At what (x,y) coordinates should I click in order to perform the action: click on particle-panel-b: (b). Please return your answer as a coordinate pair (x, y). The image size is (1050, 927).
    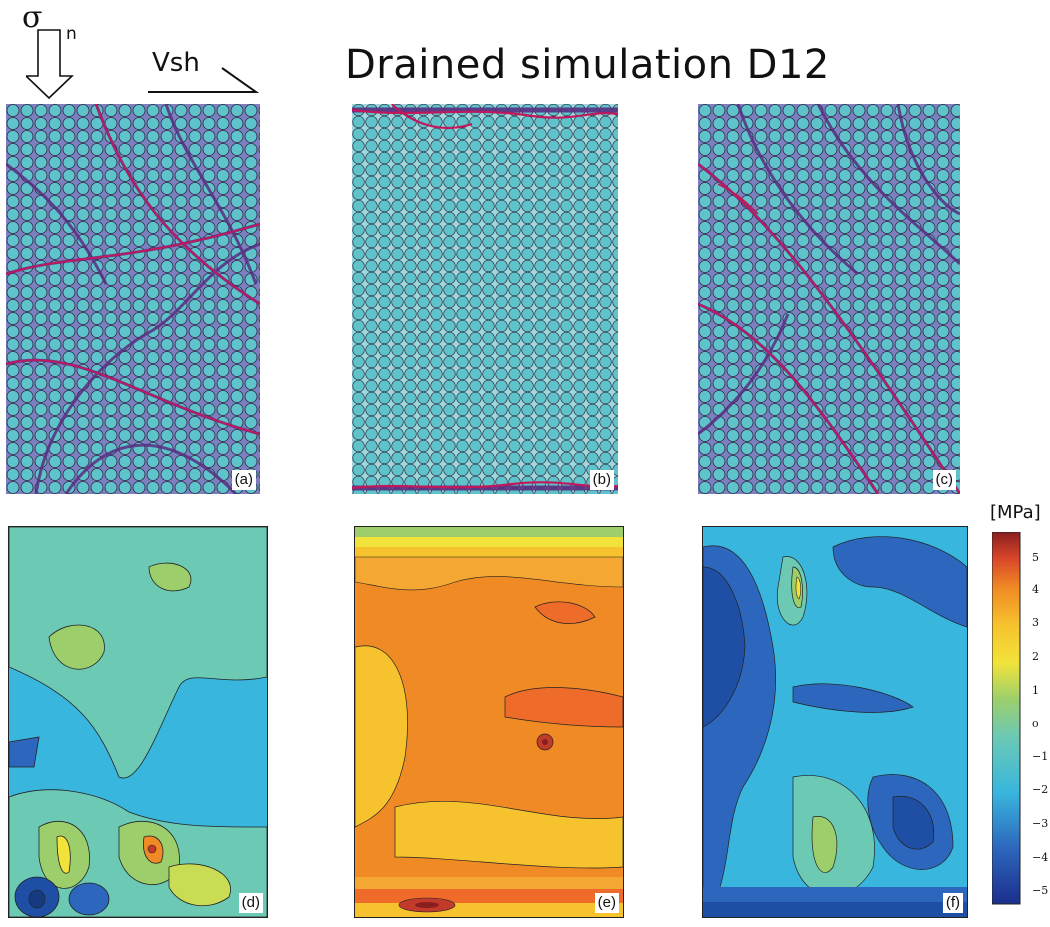
    Looking at the image, I should click on (485, 299).